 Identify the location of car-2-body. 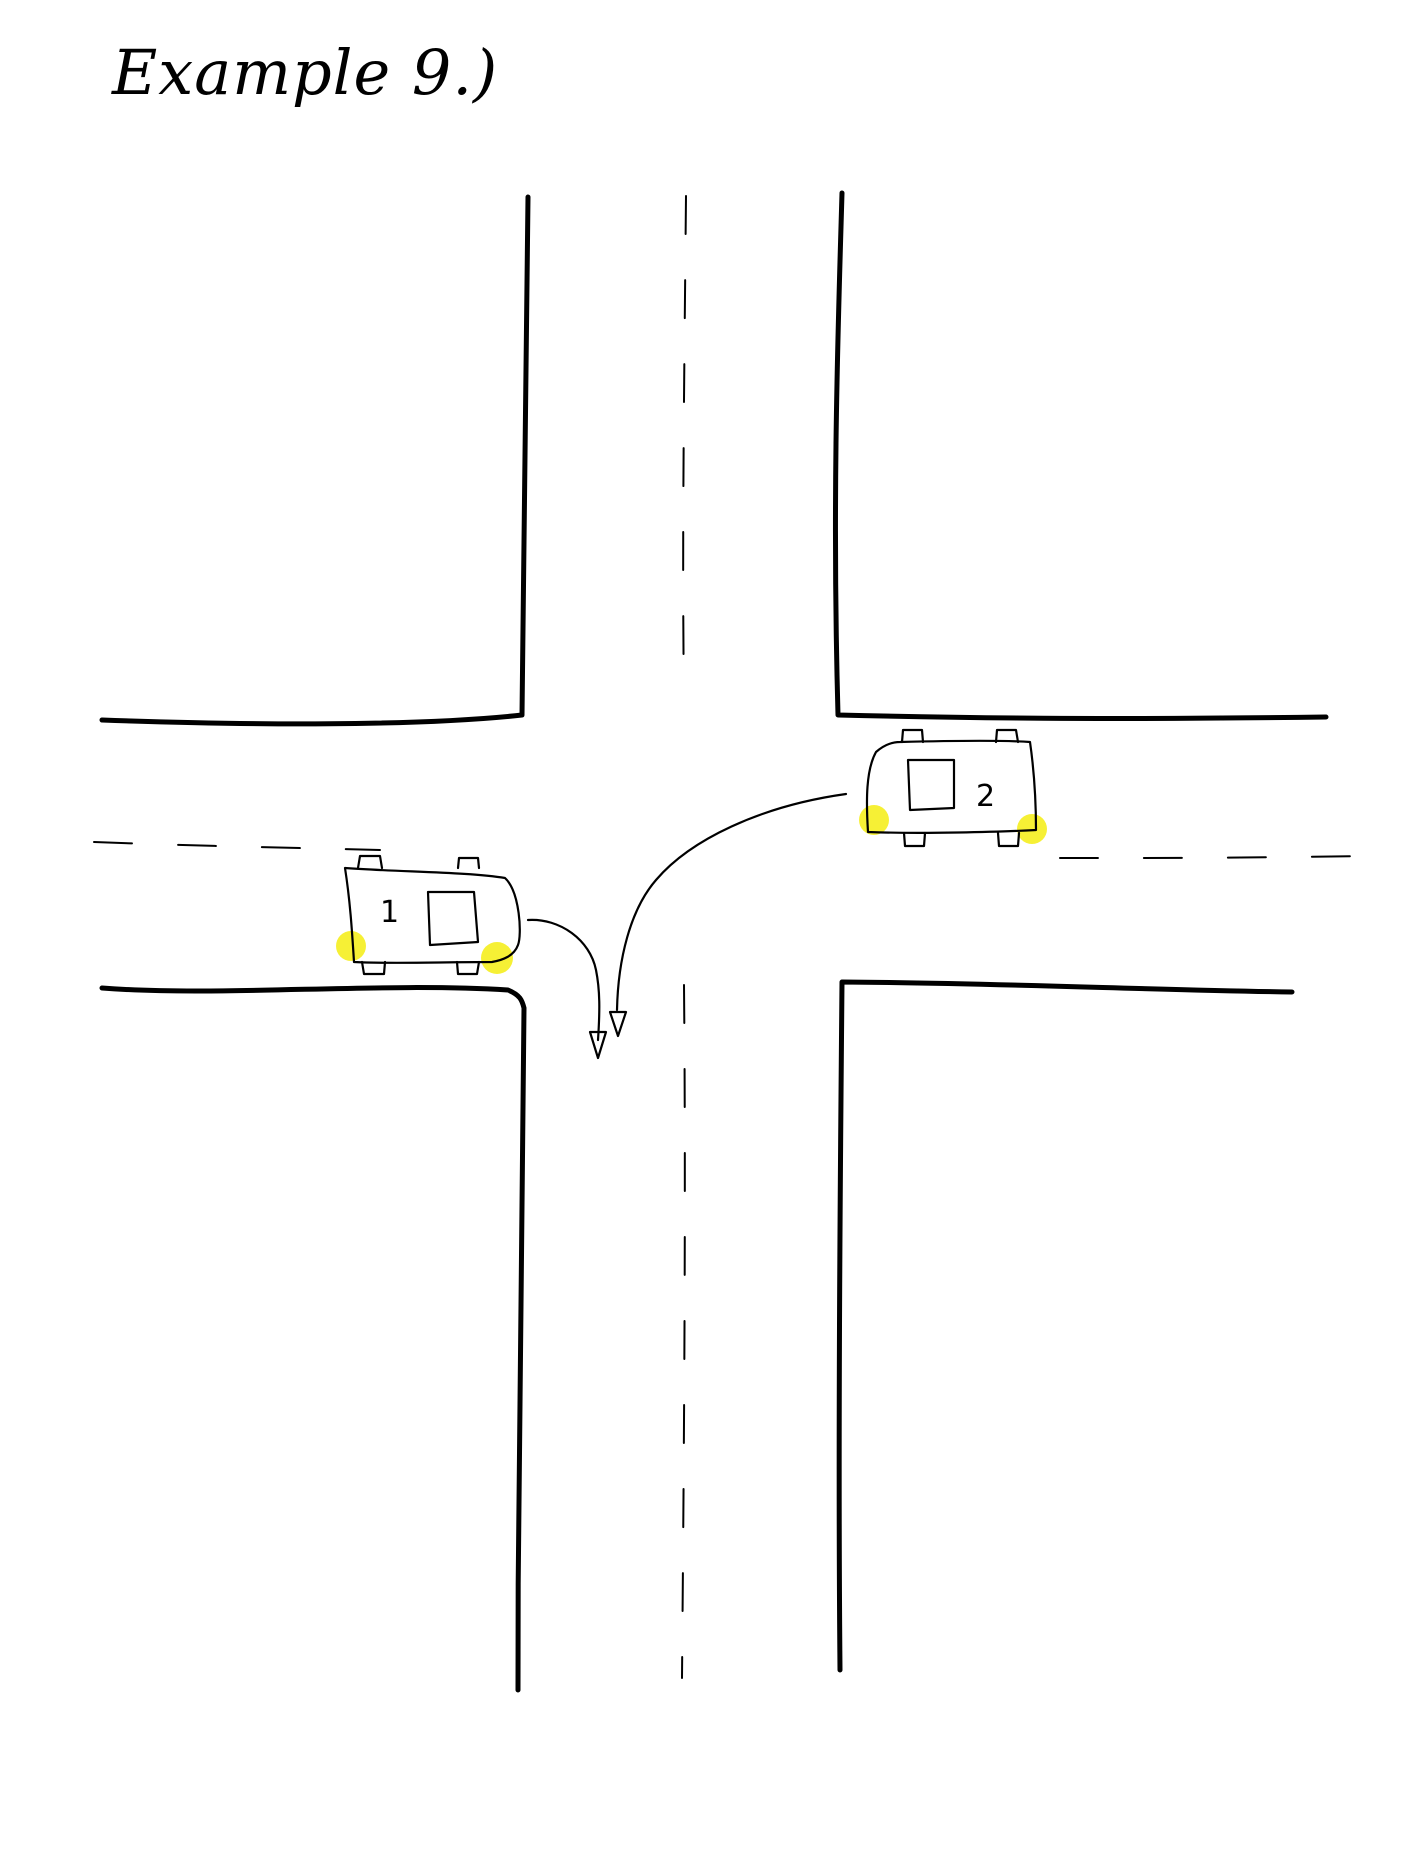
(951, 786).